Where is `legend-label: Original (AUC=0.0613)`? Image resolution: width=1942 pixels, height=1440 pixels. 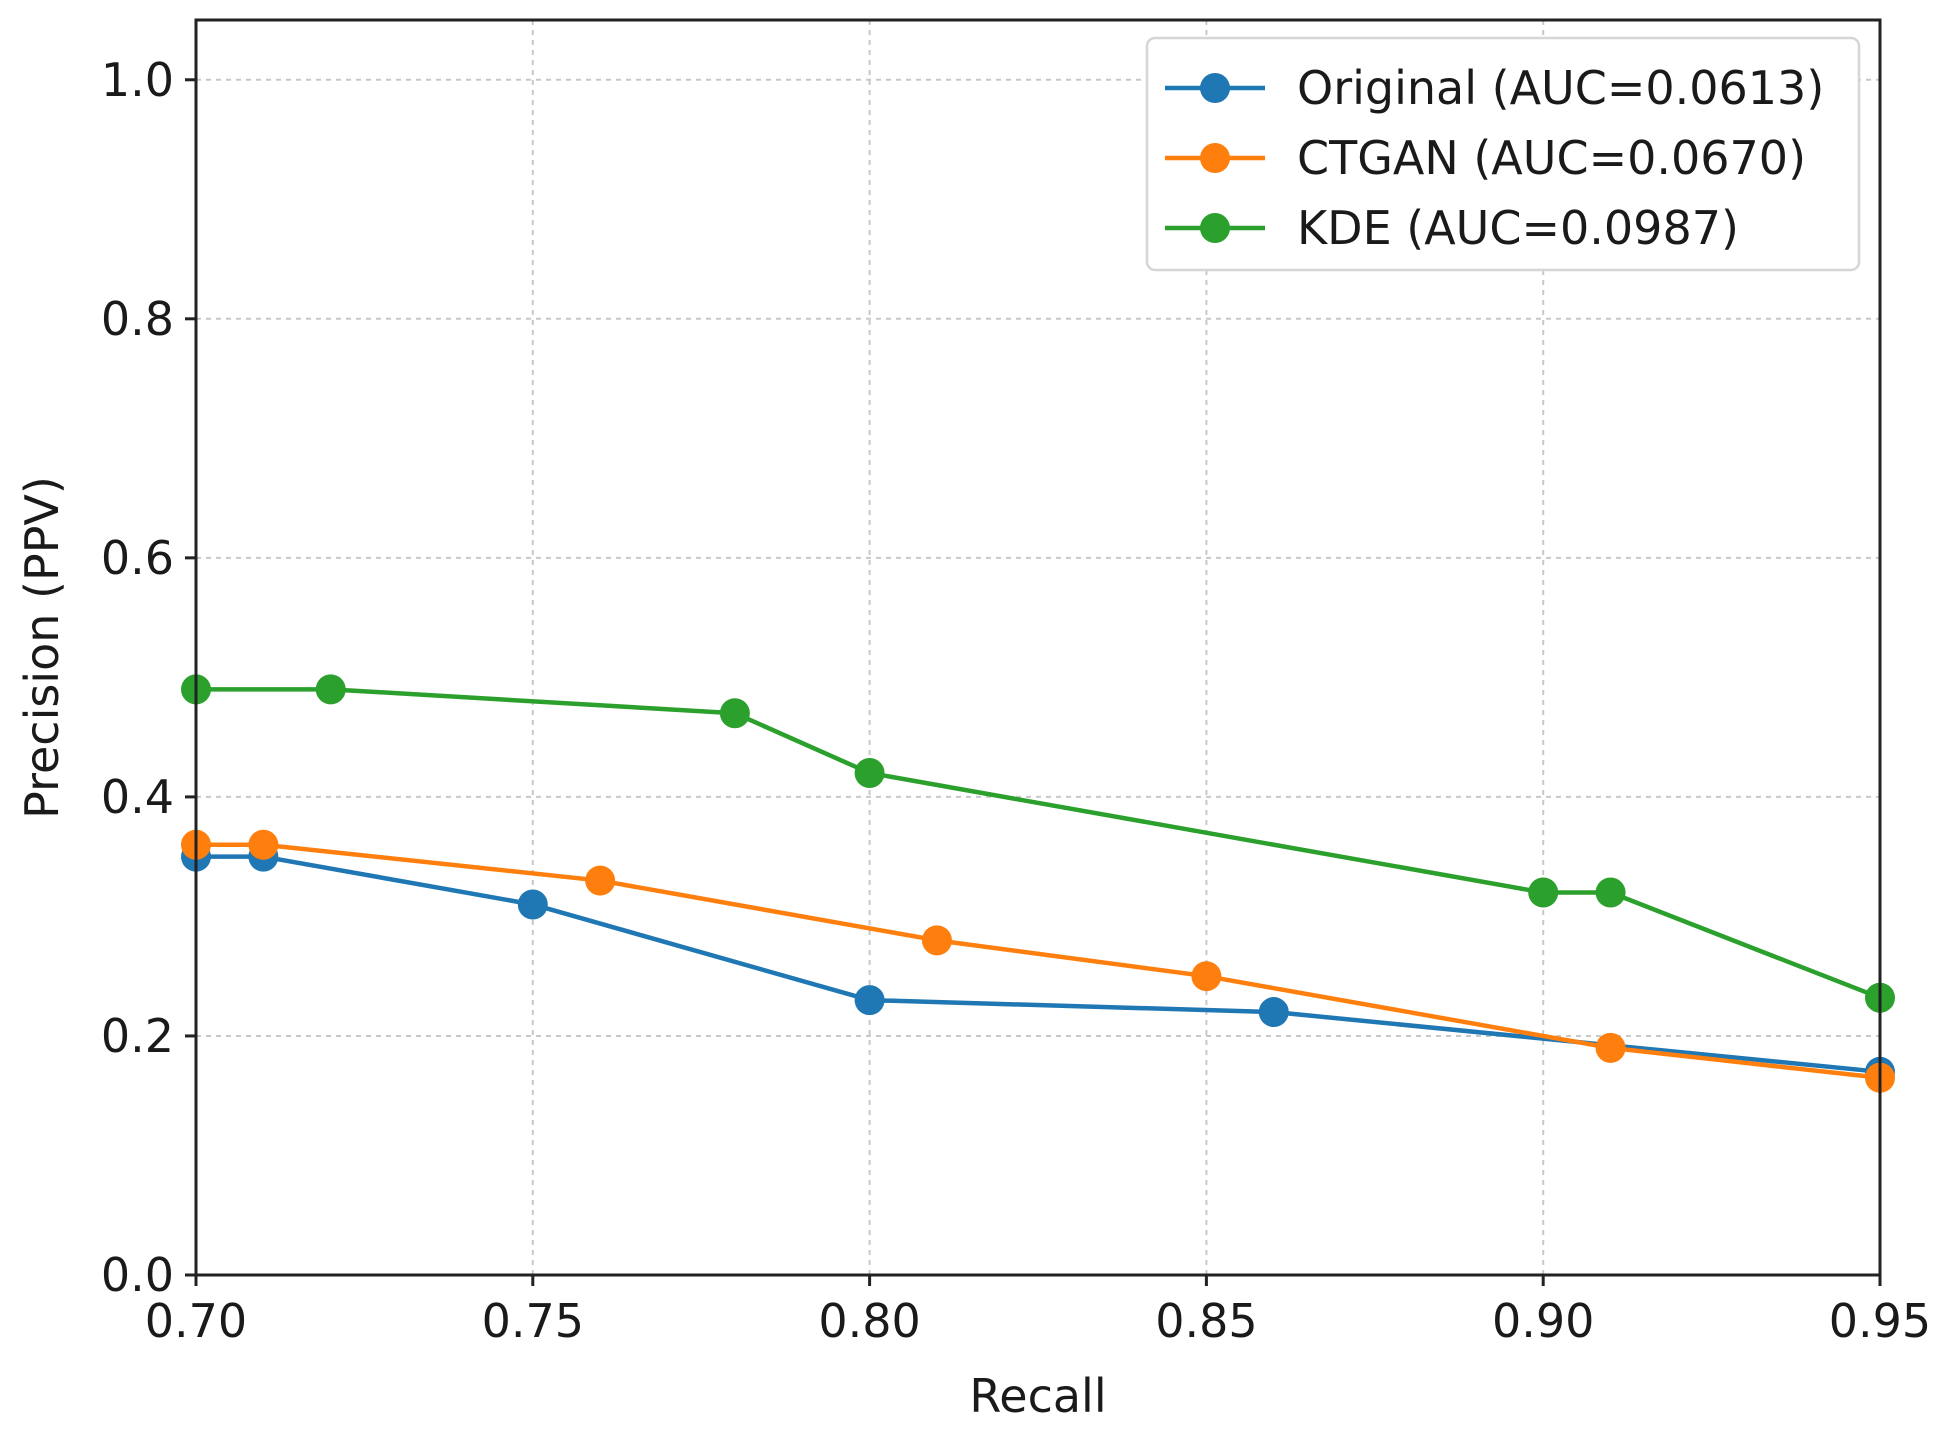
legend-label: Original (AUC=0.0613) is located at coordinates (1560, 88).